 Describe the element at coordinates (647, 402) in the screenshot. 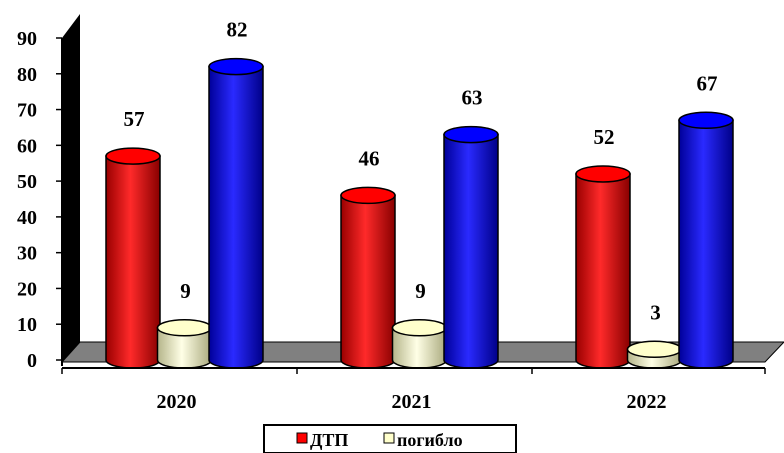

I see `x-tick-label: 2022` at that location.